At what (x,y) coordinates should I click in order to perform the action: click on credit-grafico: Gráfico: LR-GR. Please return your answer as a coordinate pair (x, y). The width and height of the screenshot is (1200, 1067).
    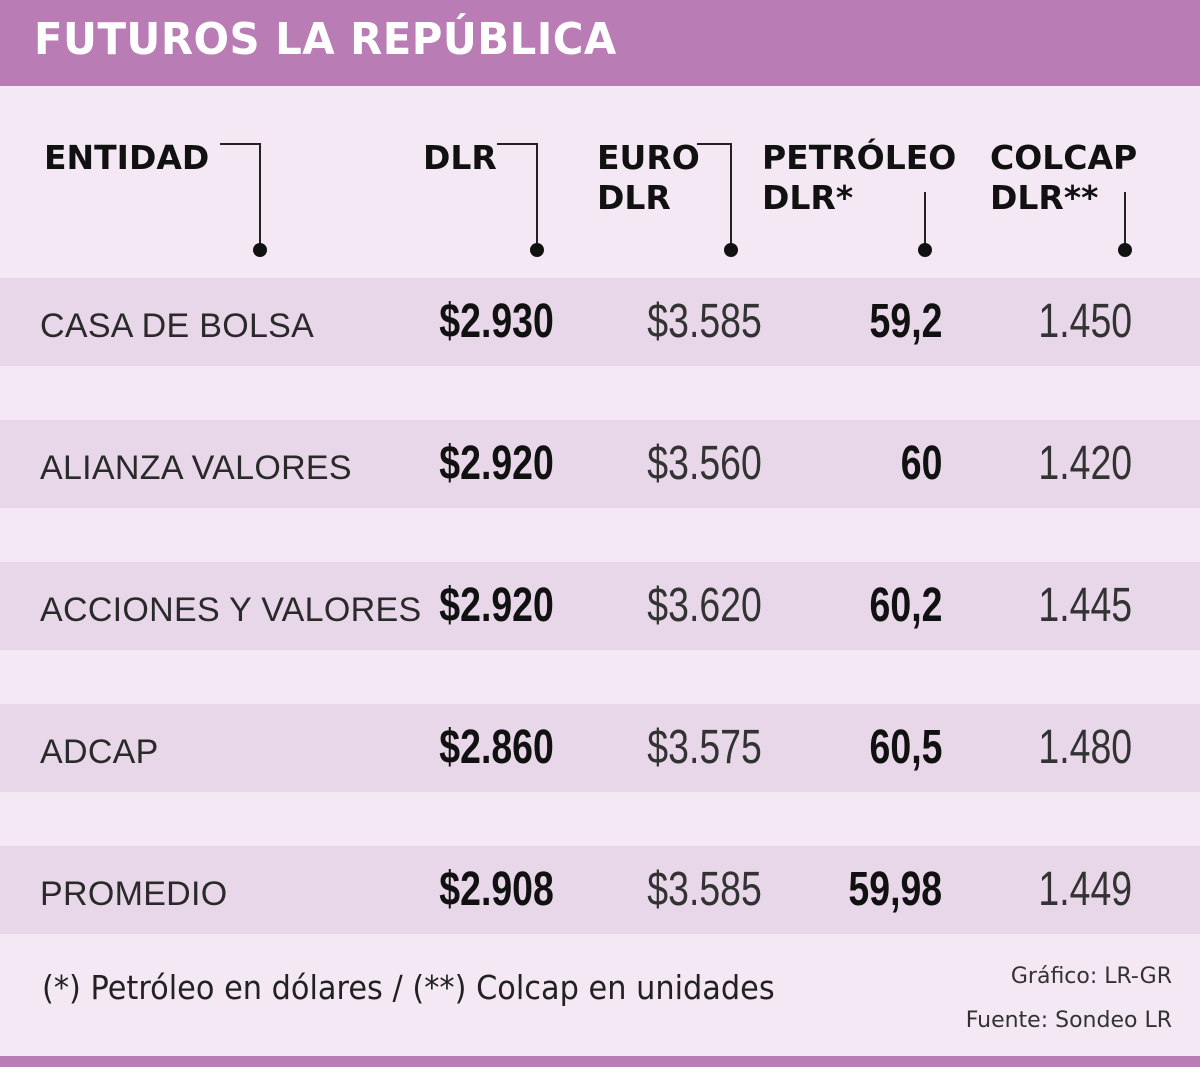
    Looking at the image, I should click on (1091, 976).